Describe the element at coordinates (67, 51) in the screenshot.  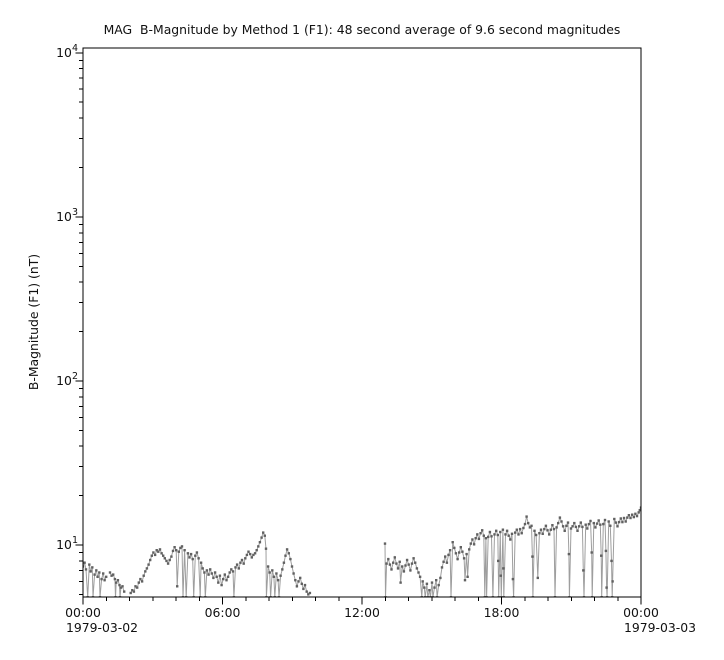
I see `y-tick-label: 104` at that location.